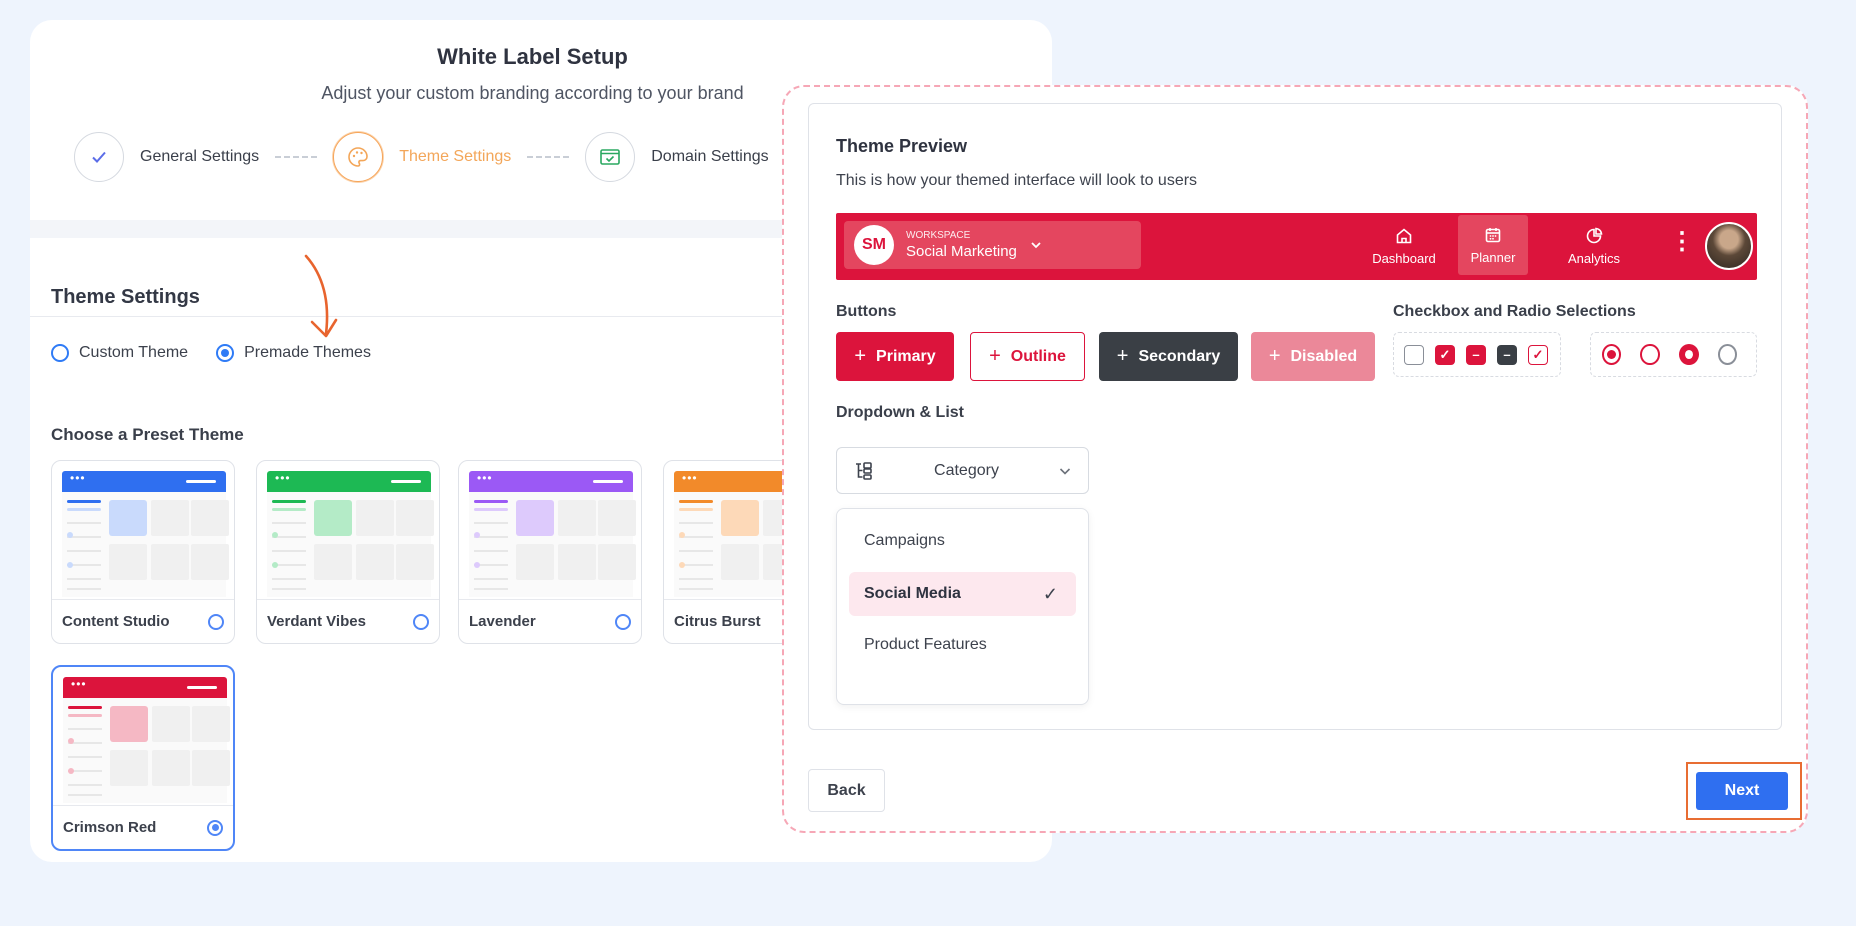 The width and height of the screenshot is (1856, 926). What do you see at coordinates (532, 56) in the screenshot?
I see `page-title: White Label Setup` at bounding box center [532, 56].